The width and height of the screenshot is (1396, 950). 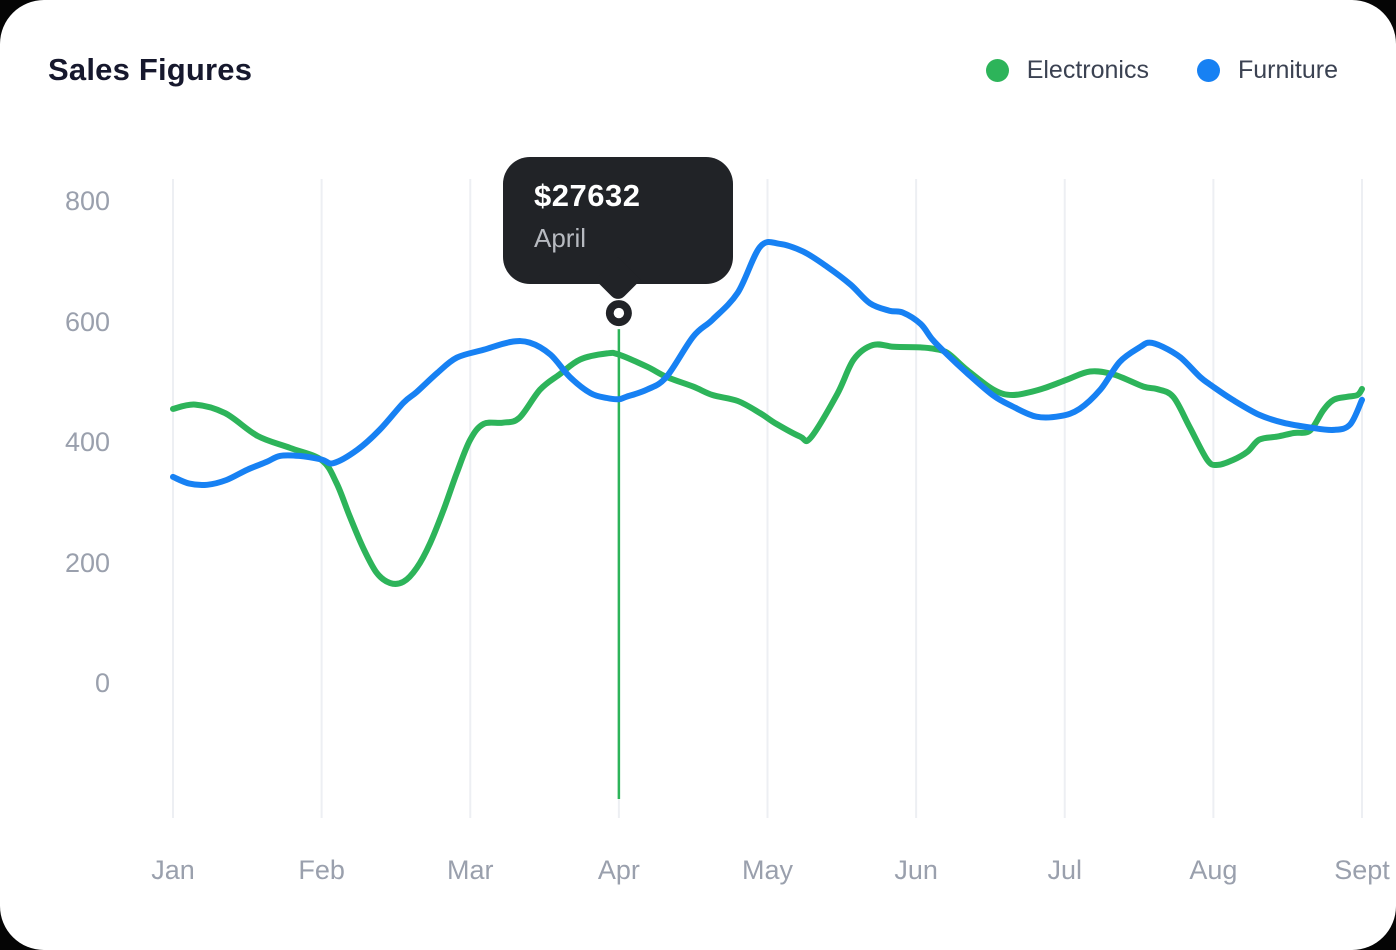 I want to click on x-tick-mar: Mar, so click(x=470, y=870).